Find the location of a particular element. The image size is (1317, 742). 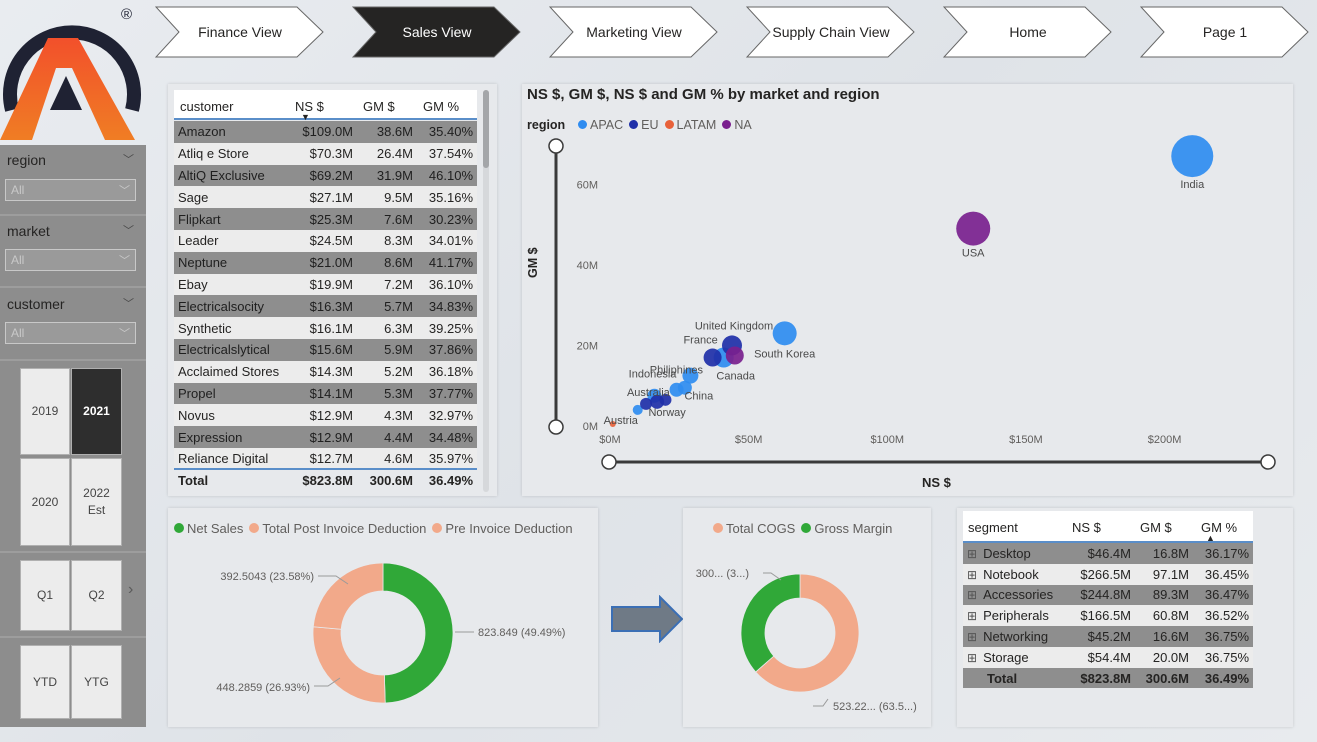

legend-item: Total Post Invoice Deduction is located at coordinates (337, 528).